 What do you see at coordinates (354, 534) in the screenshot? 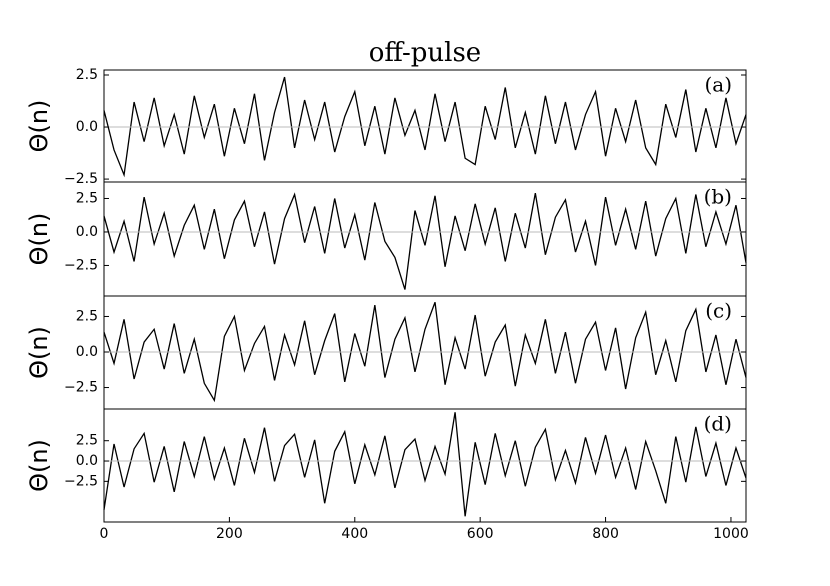
I see `x-tick-label: 400` at bounding box center [354, 534].